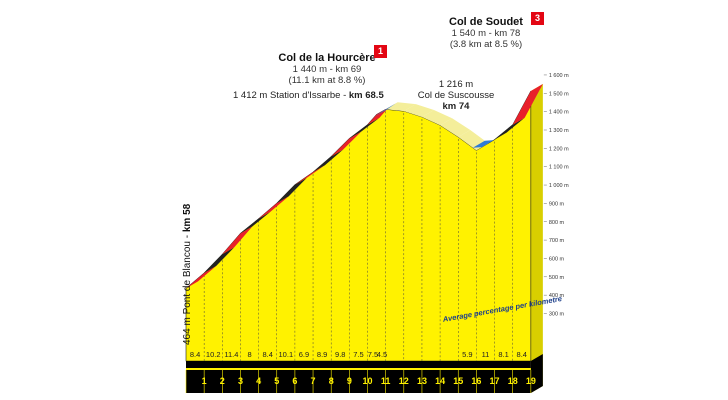 The height and width of the screenshot is (400, 728). I want to click on climb-3-flag: 3, so click(537, 18).